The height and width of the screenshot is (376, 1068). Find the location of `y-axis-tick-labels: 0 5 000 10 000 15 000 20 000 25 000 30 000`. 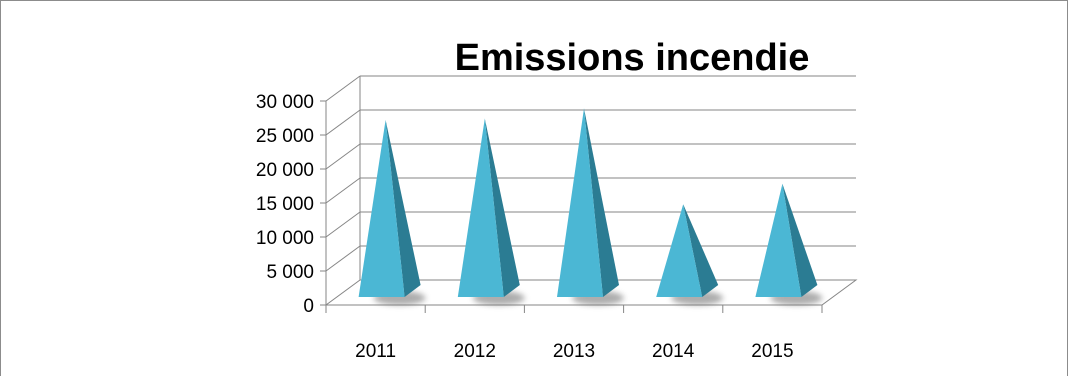

y-axis-tick-labels: 0 5 000 10 000 15 000 20 000 25 000 30 000 is located at coordinates (285, 204).